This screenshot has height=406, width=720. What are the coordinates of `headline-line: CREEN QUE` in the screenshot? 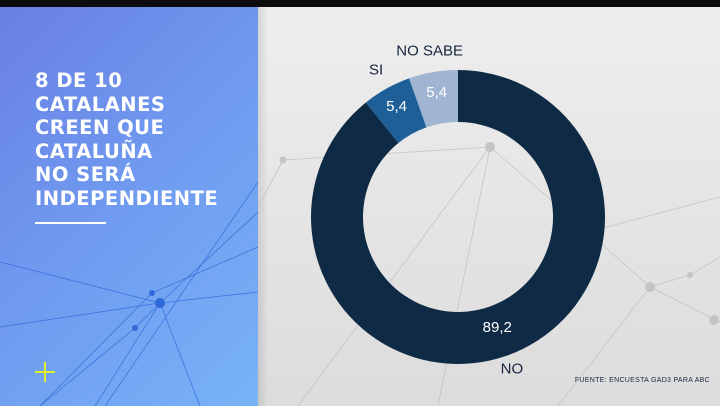 It's located at (100, 127).